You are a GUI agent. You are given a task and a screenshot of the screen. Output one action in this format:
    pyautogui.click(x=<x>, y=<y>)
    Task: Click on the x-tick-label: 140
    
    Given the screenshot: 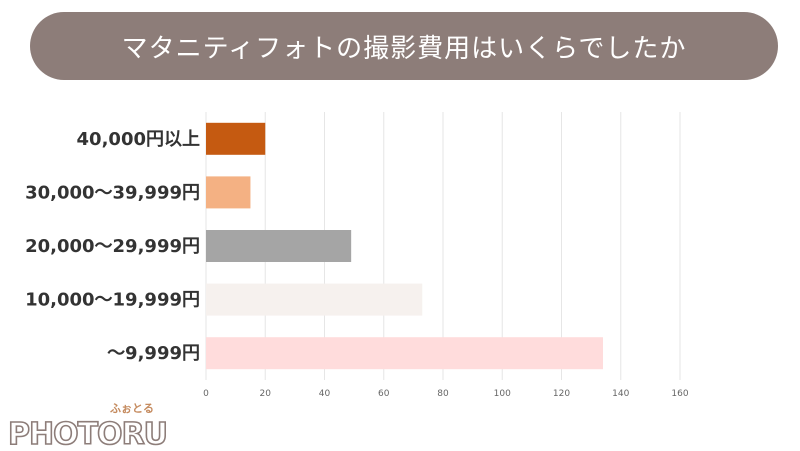 What is the action you would take?
    pyautogui.click(x=620, y=394)
    